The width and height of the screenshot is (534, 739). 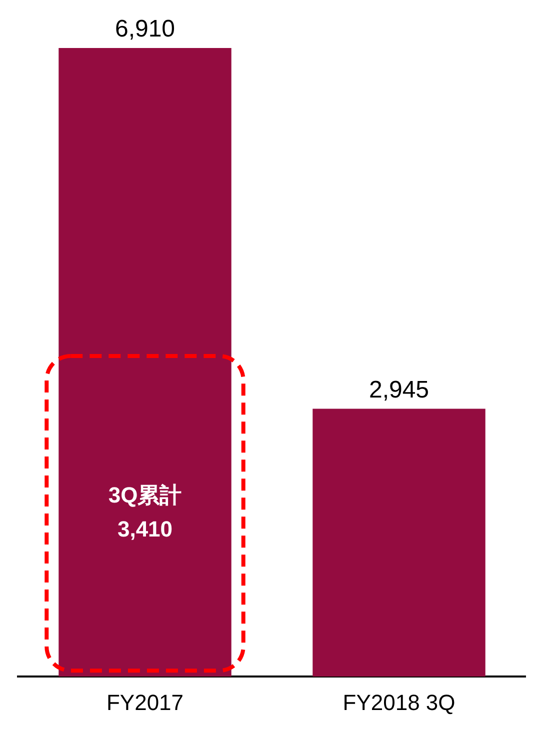 What do you see at coordinates (145, 29) in the screenshot?
I see `data-label: 6,910` at bounding box center [145, 29].